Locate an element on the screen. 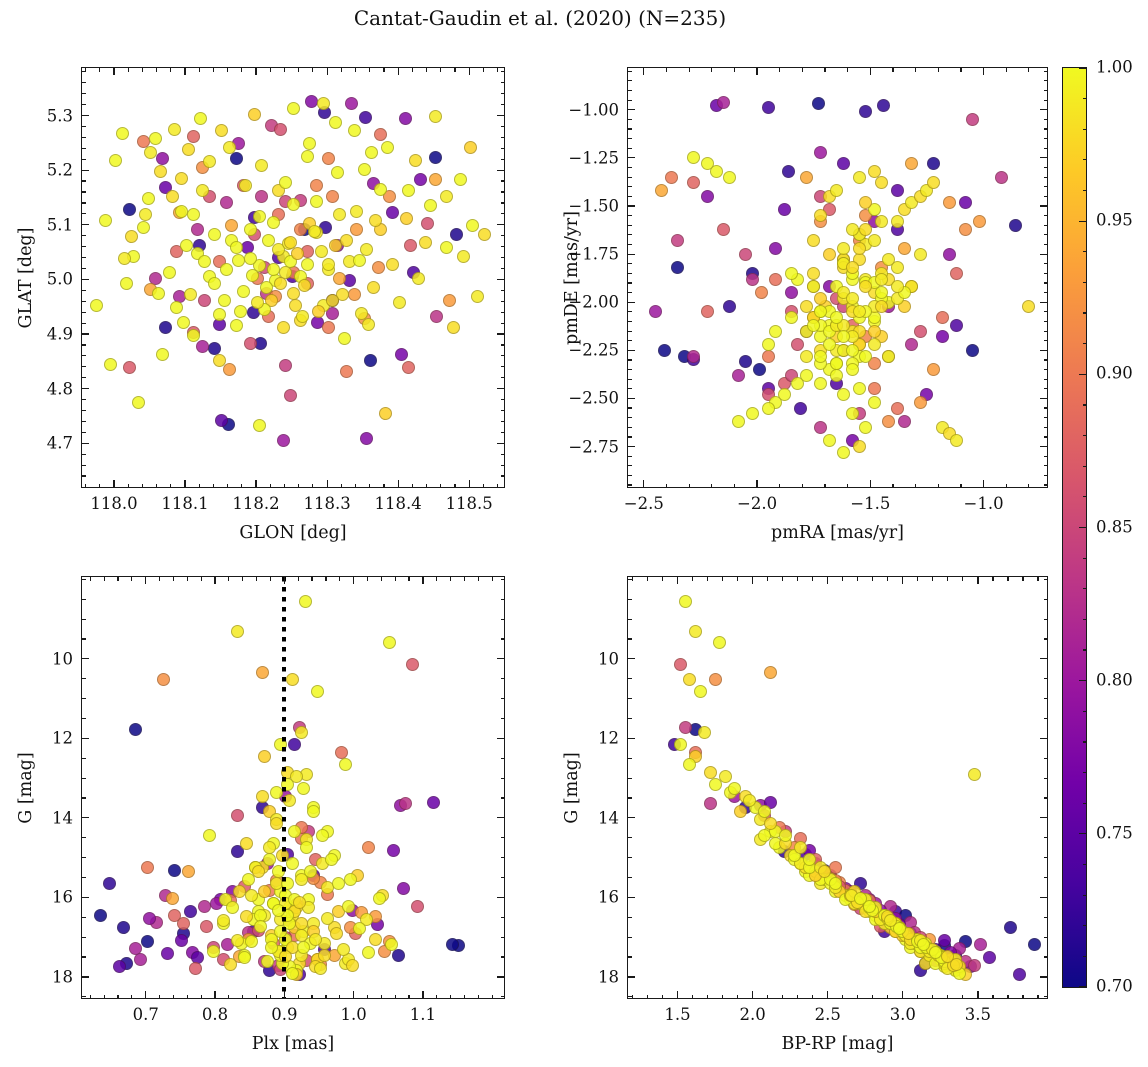  colorbar-gradient is located at coordinates (1074, 527).